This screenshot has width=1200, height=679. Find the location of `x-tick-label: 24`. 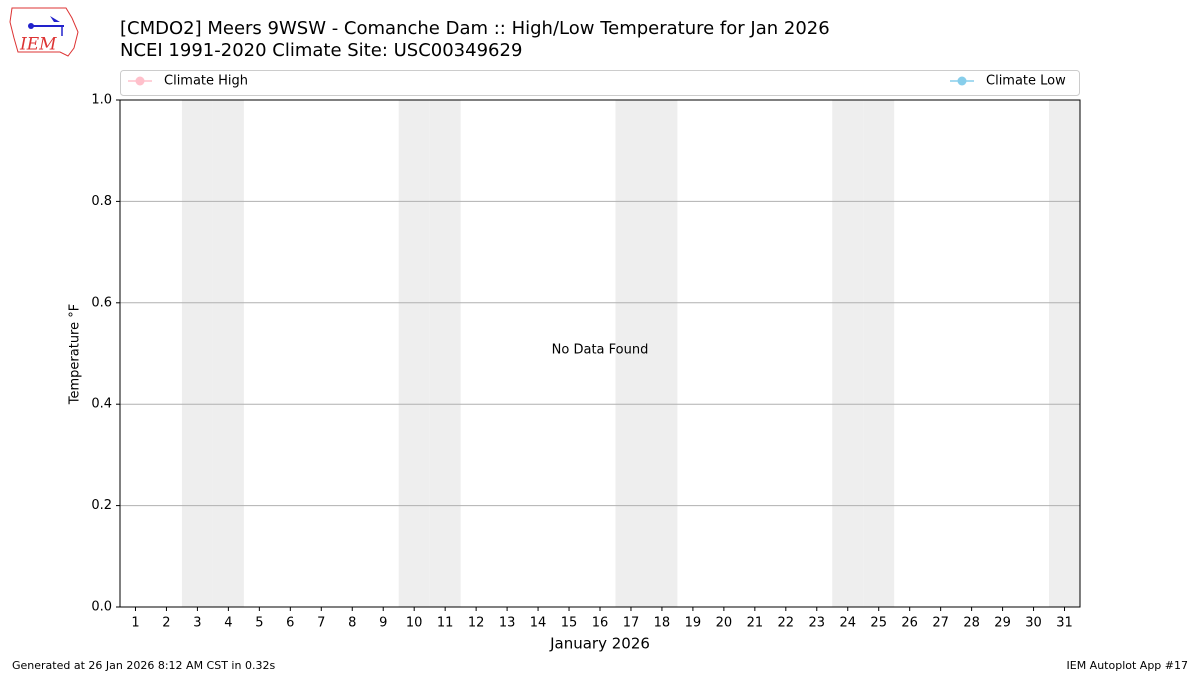

x-tick-label: 24 is located at coordinates (847, 623).